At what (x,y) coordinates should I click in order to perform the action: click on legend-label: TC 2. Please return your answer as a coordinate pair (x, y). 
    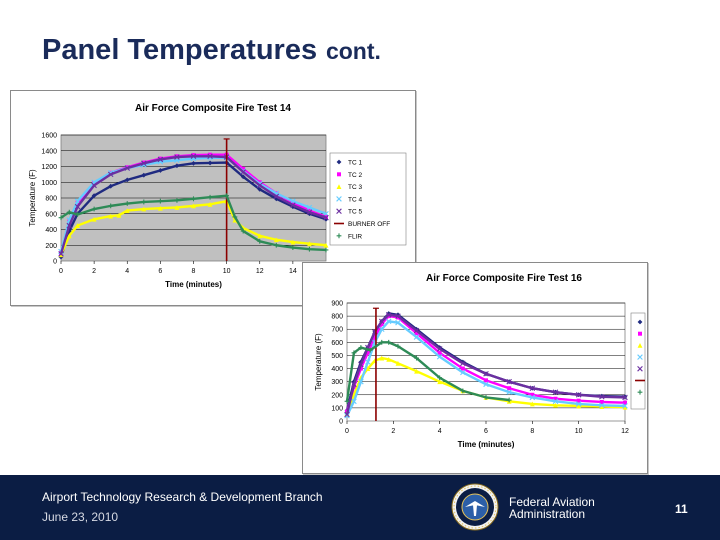
    Looking at the image, I should click on (355, 175).